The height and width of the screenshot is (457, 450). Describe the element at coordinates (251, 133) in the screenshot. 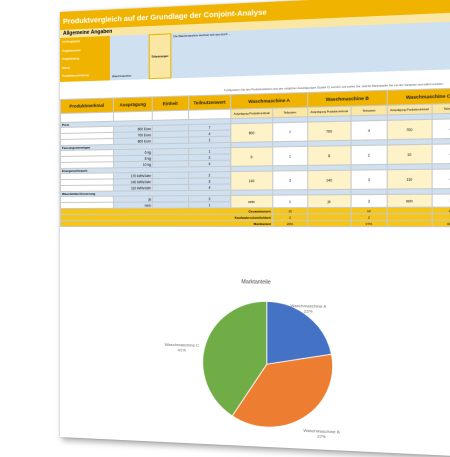

I see `machine-level-cell: 600` at that location.